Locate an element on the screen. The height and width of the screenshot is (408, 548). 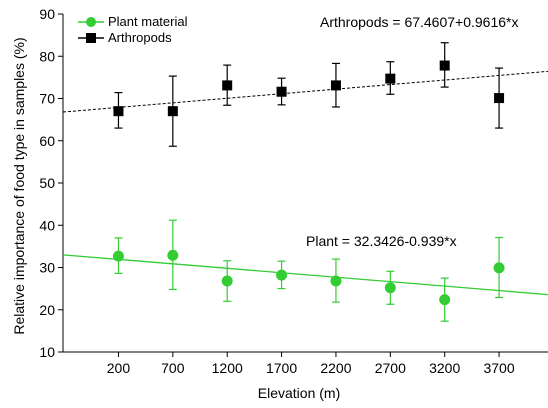
y-tick-label-80: 80 is located at coordinates (47, 56).